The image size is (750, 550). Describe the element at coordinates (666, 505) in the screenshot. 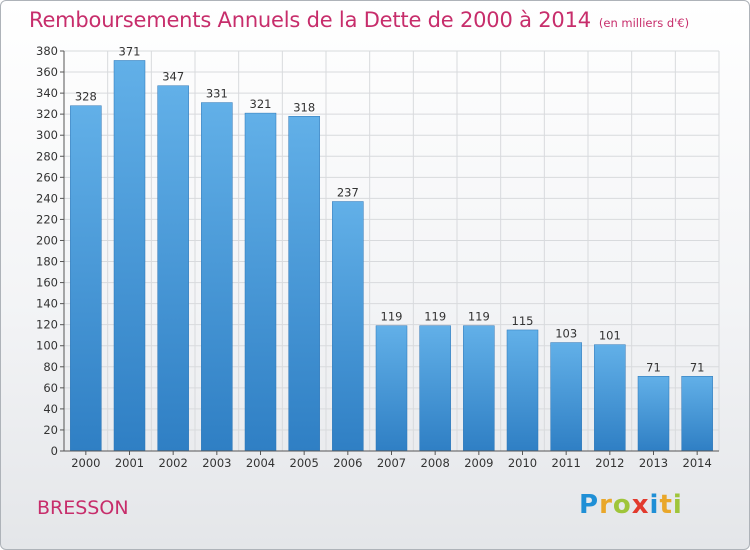

I see `logo-letter: t` at that location.